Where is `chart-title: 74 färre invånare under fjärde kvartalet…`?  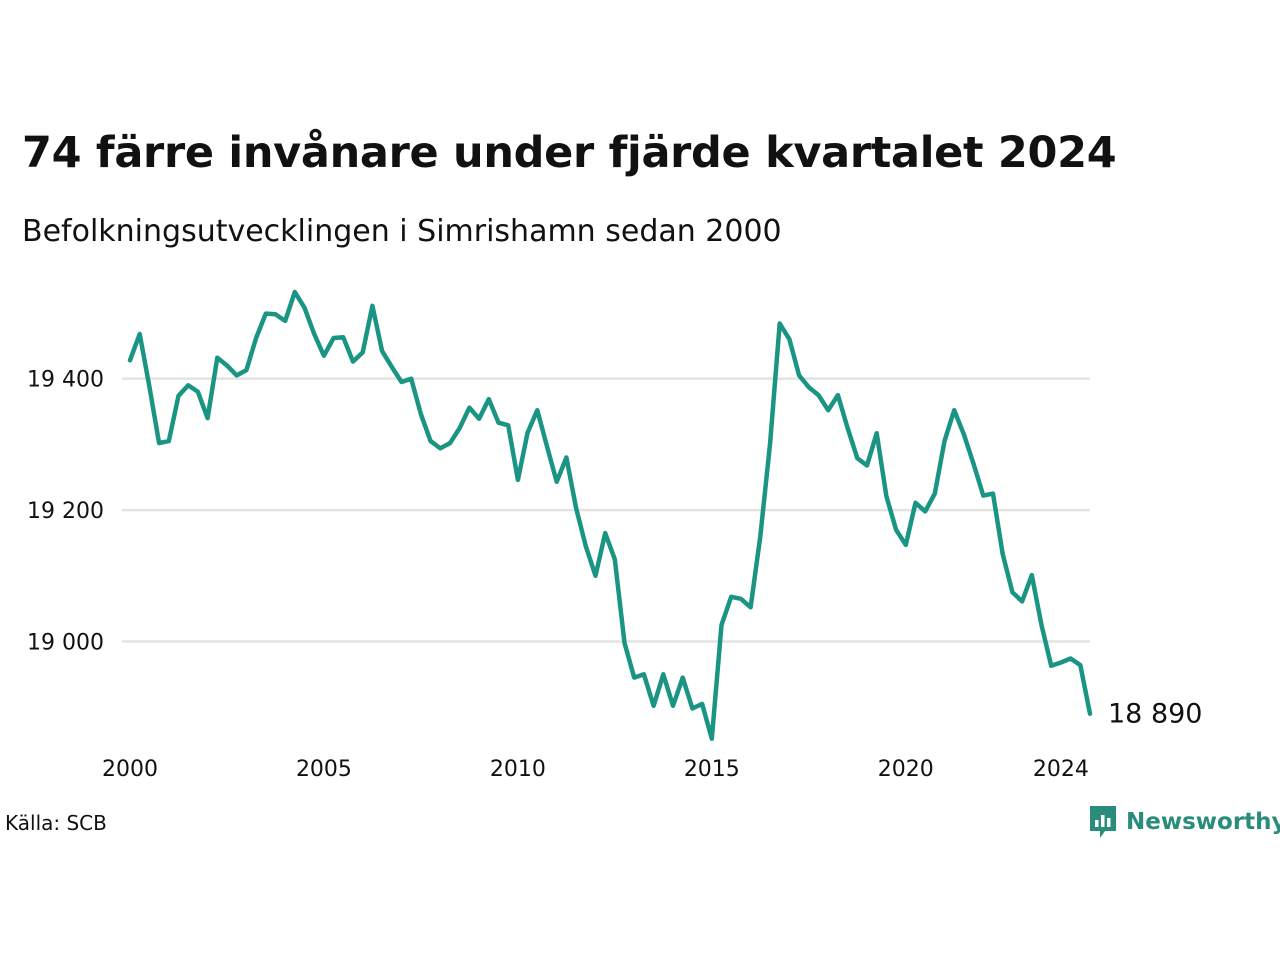 chart-title: 74 färre invånare under fjärde kvartalet… is located at coordinates (569, 153).